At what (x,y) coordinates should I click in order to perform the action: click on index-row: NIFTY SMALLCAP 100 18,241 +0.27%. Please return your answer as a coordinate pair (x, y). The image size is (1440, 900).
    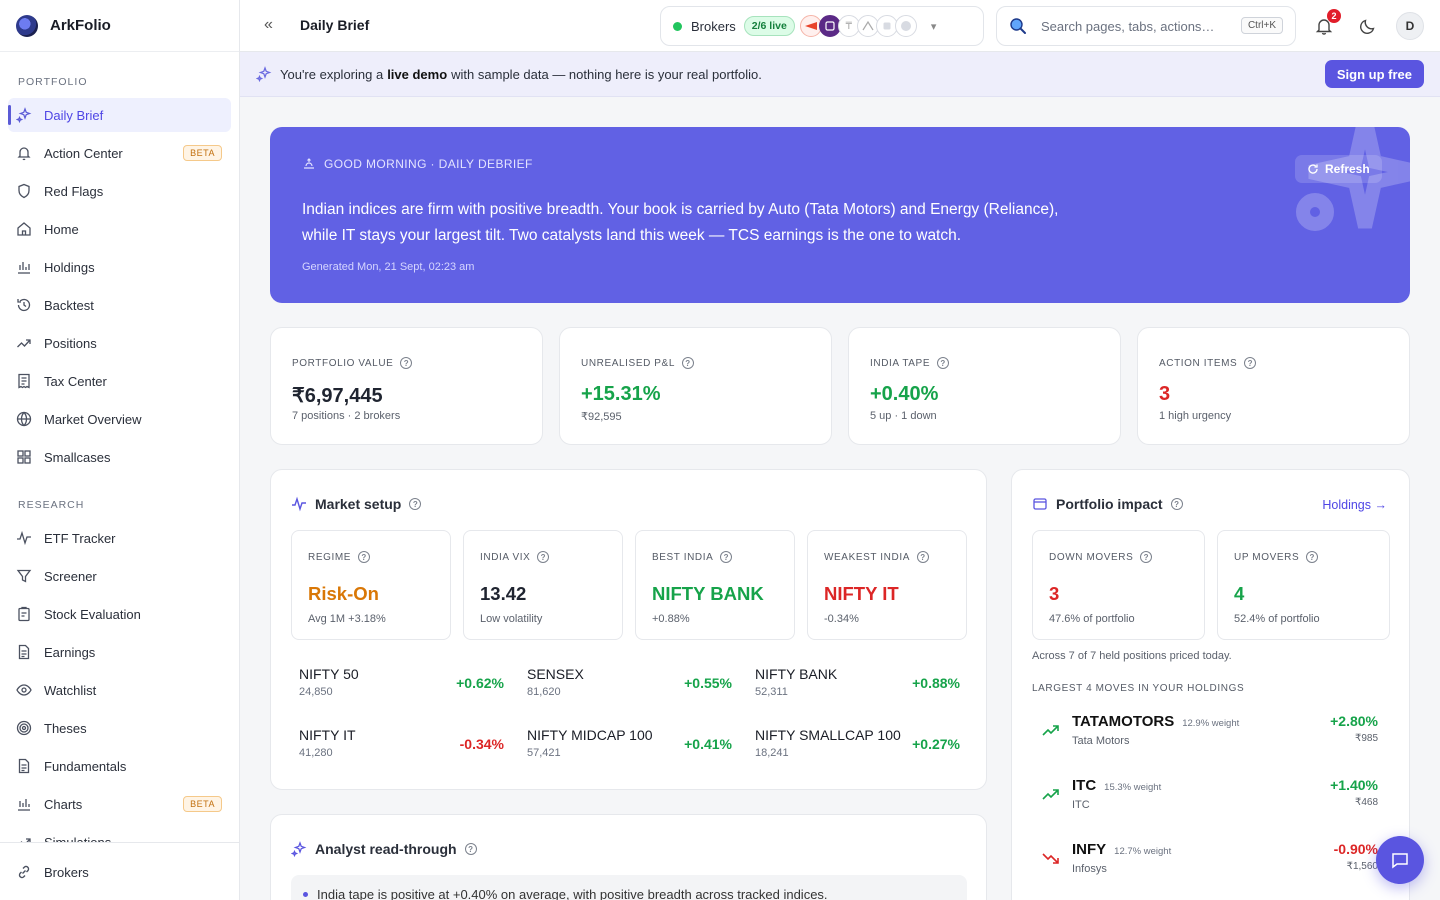
    Looking at the image, I should click on (857, 747).